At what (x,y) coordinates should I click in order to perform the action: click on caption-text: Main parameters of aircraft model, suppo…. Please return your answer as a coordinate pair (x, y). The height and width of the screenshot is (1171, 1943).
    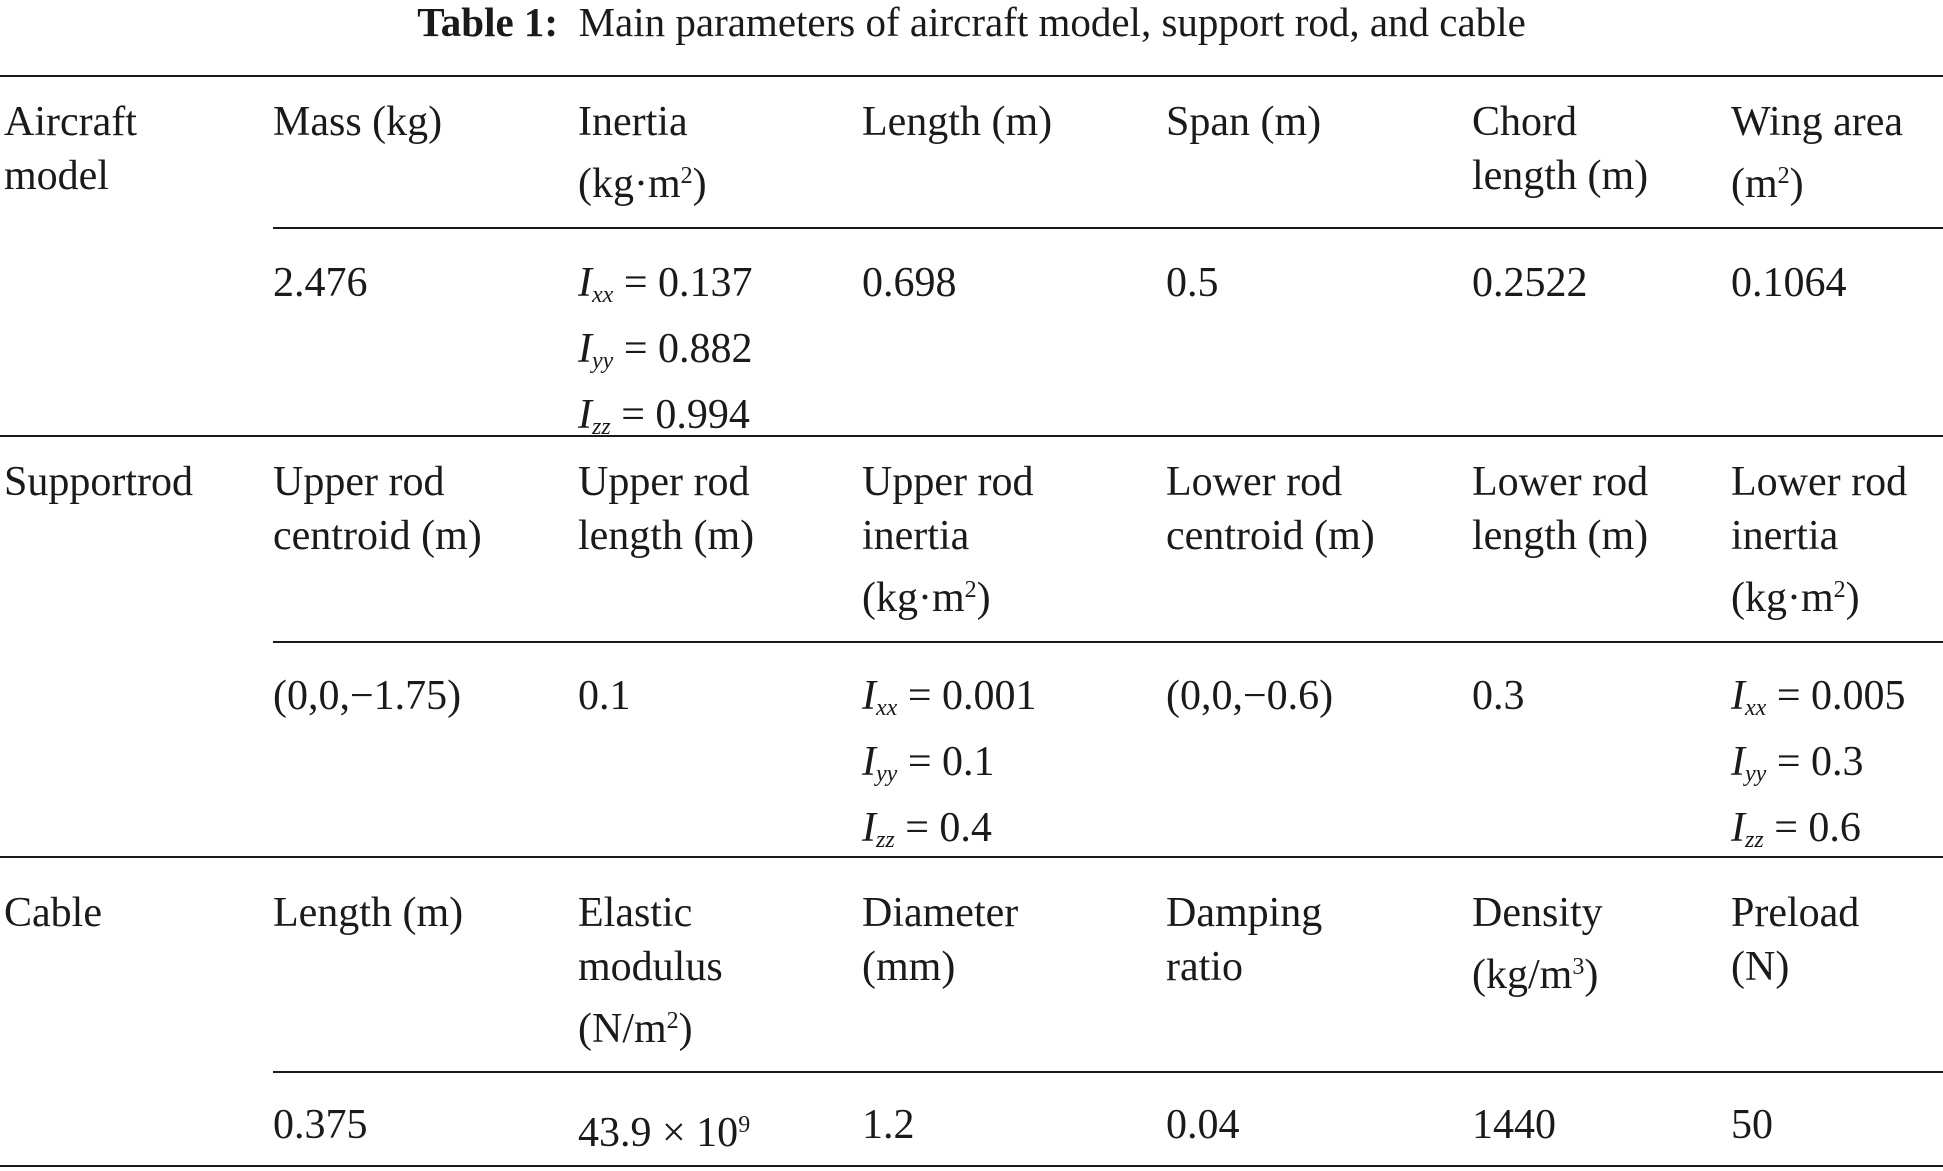
    Looking at the image, I should click on (1052, 22).